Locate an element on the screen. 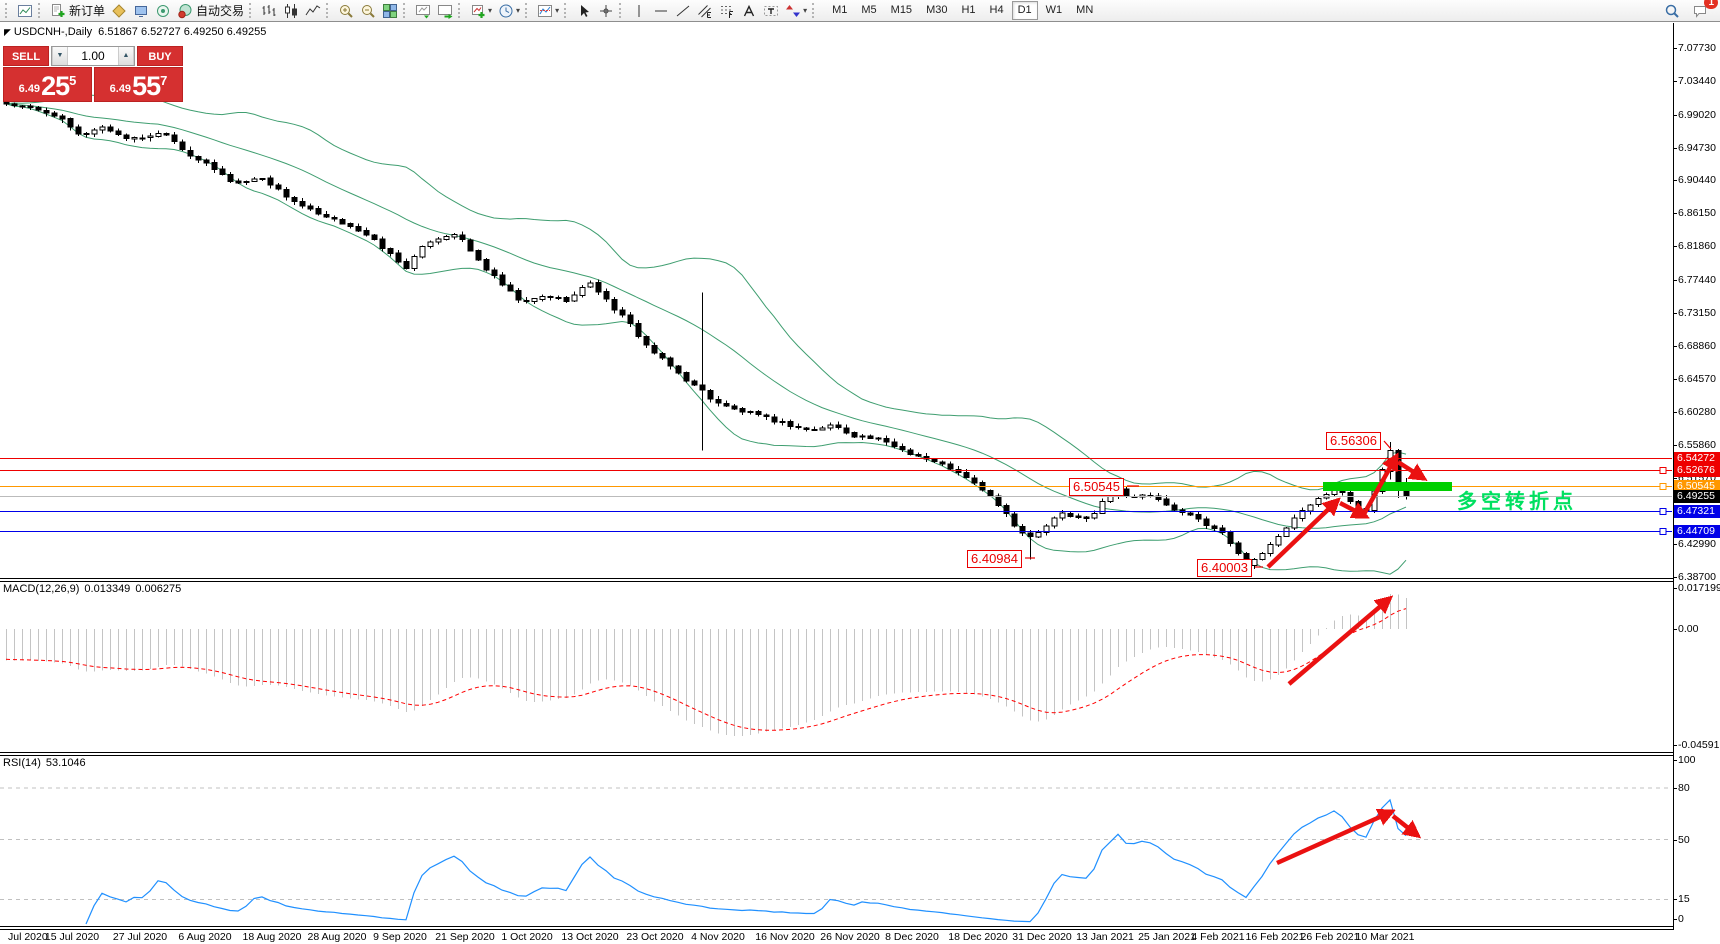  rsi-panel is located at coordinates (836, 856).